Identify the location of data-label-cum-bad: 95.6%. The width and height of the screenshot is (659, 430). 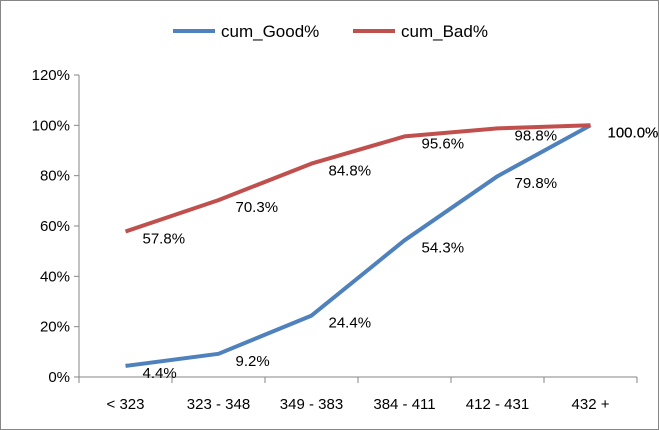
(443, 143).